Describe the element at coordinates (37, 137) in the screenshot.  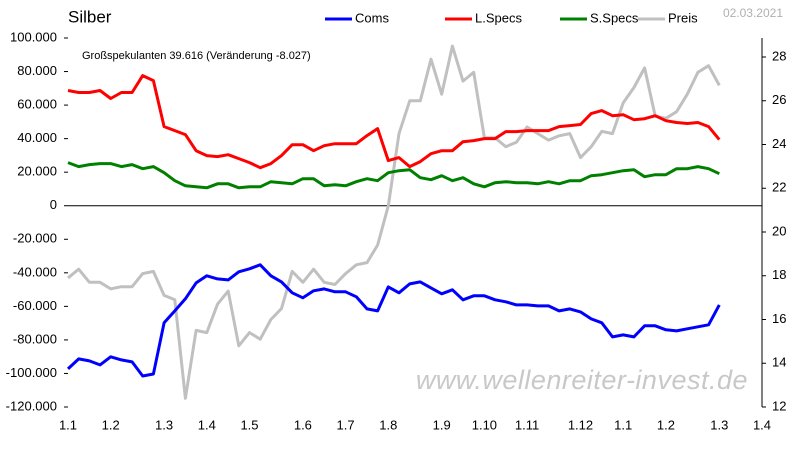
I see `y-tick-label: 40.000` at that location.